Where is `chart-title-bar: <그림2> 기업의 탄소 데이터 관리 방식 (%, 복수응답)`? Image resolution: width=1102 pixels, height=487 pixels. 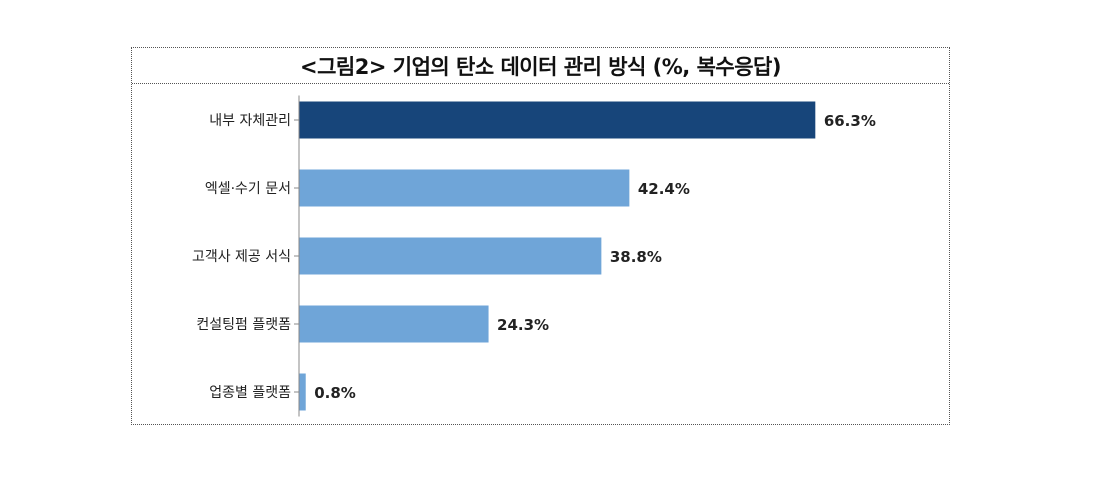
chart-title-bar: <그림2> 기업의 탄소 데이터 관리 방식 (%, 복수응답) is located at coordinates (540, 66).